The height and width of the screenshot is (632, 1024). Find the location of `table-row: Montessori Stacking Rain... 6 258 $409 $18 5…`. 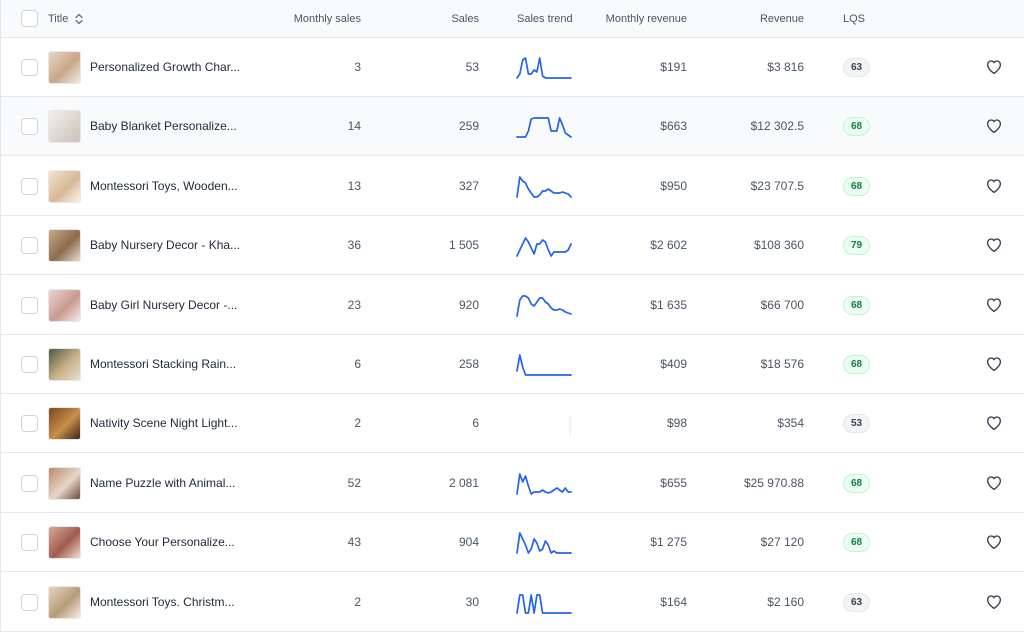

table-row: Montessori Stacking Rain... 6 258 $409 $18 5… is located at coordinates (512, 364).